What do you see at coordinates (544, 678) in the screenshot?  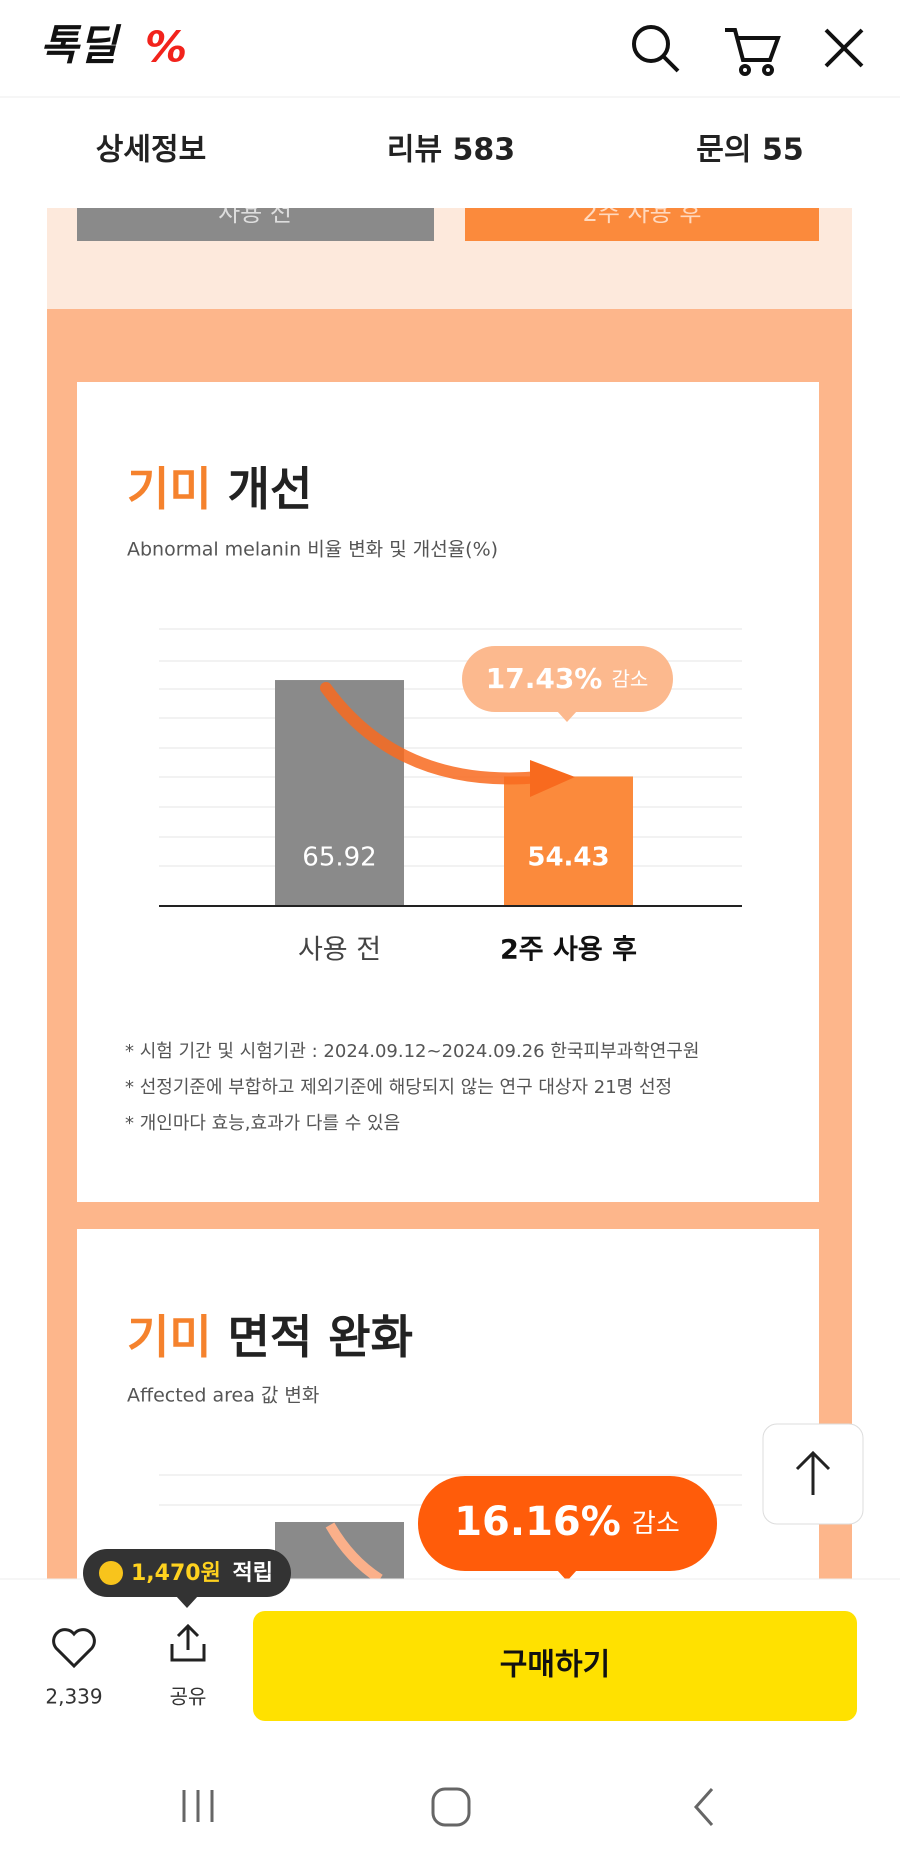 I see `badge-value: 17.43%` at bounding box center [544, 678].